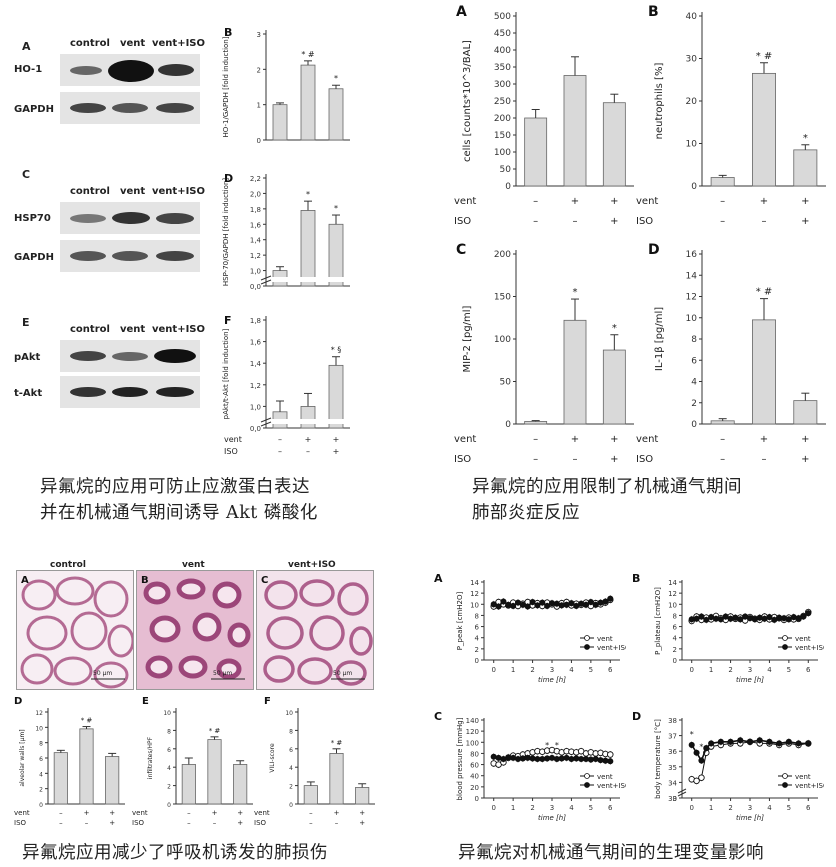 The height and width of the screenshot is (867, 836). Describe the element at coordinates (750, 818) in the screenshot. I see `x-axis-label: time [h]` at that location.